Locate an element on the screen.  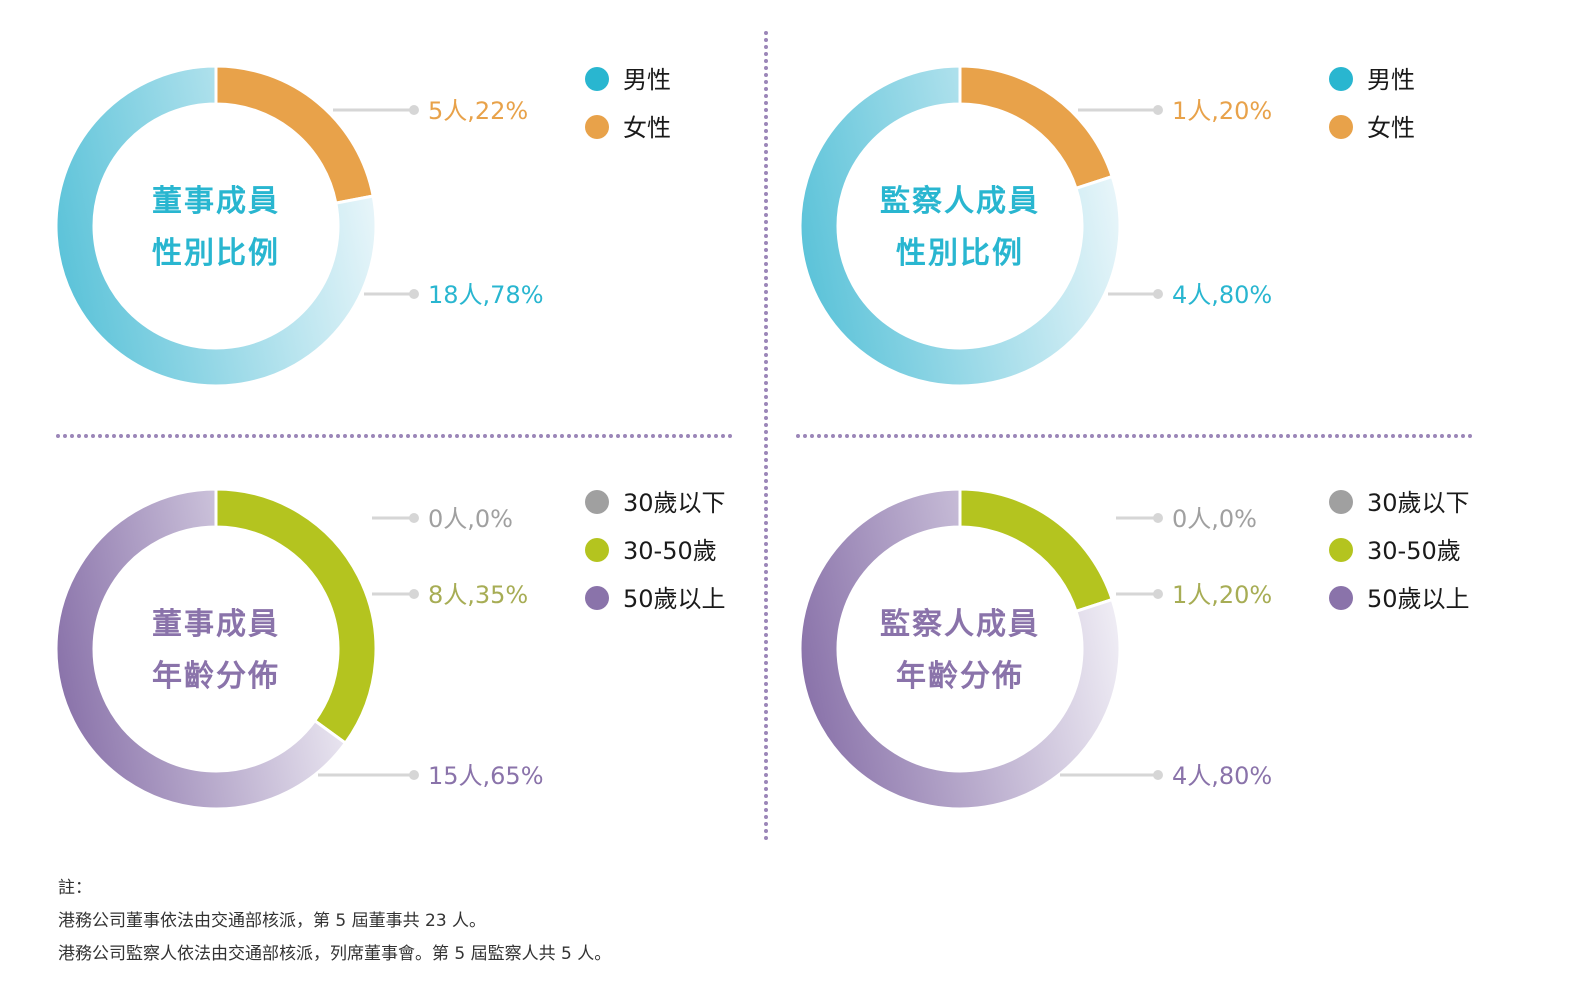
data-label: 5人,22% is located at coordinates (478, 111).